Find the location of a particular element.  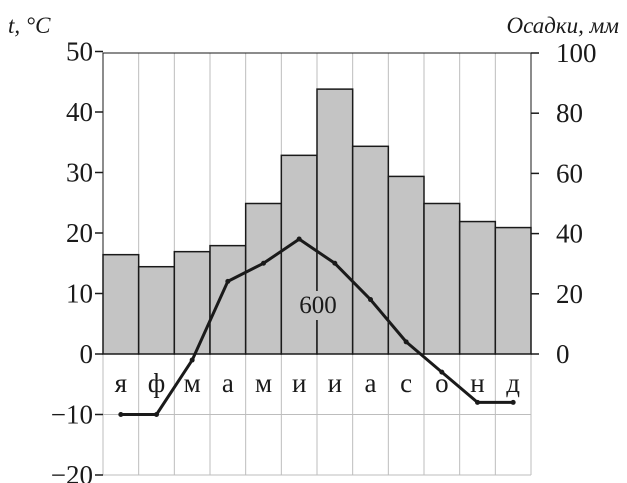

month-label: с is located at coordinates (406, 383).